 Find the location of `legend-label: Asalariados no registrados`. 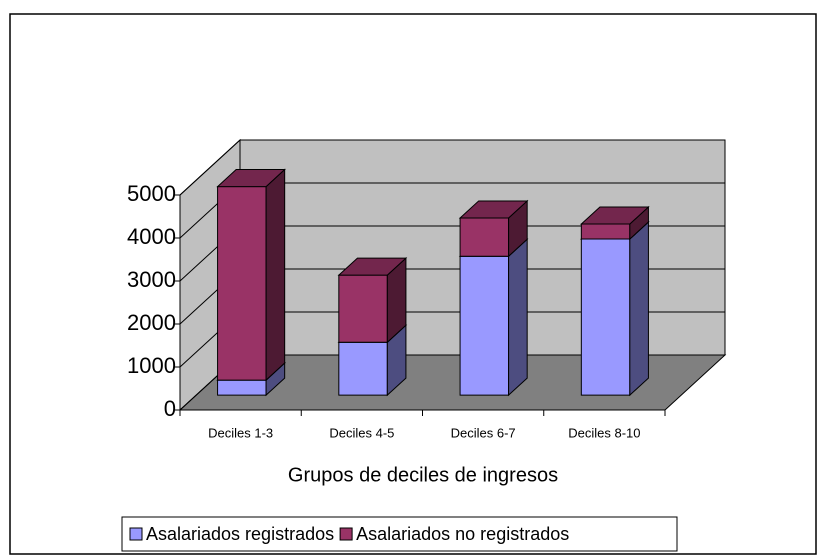

legend-label: Asalariados no registrados is located at coordinates (462, 534).